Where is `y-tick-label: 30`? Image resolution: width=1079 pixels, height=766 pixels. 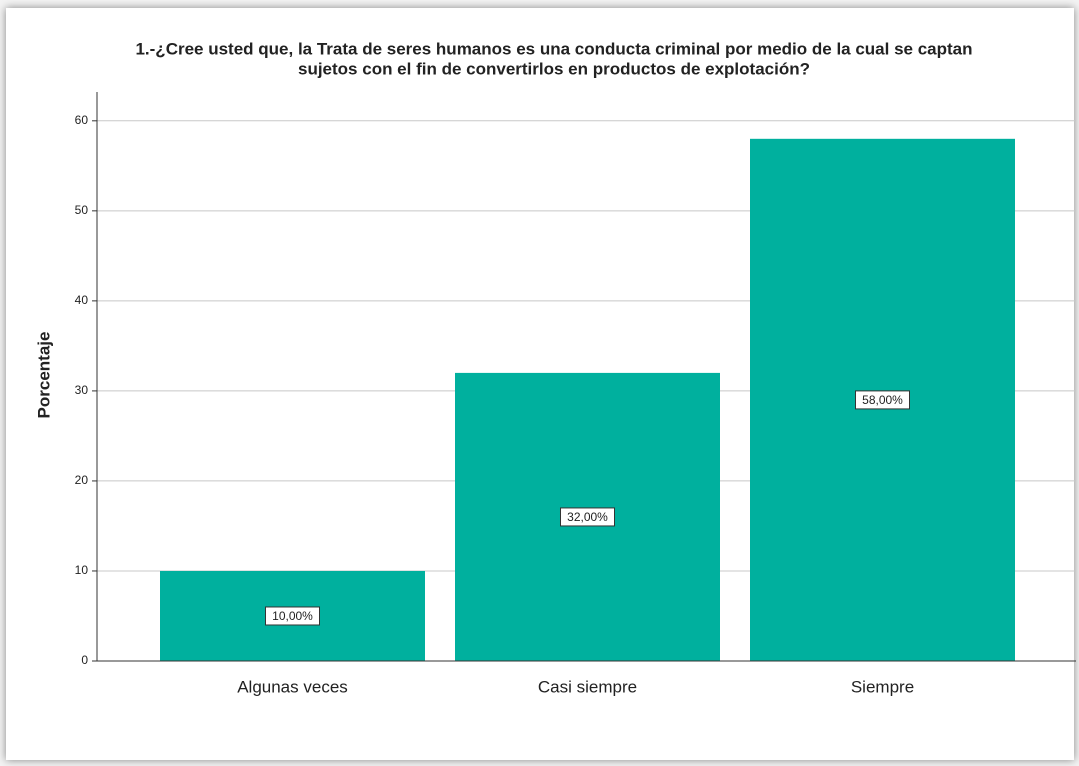 y-tick-label: 30 is located at coordinates (82, 390).